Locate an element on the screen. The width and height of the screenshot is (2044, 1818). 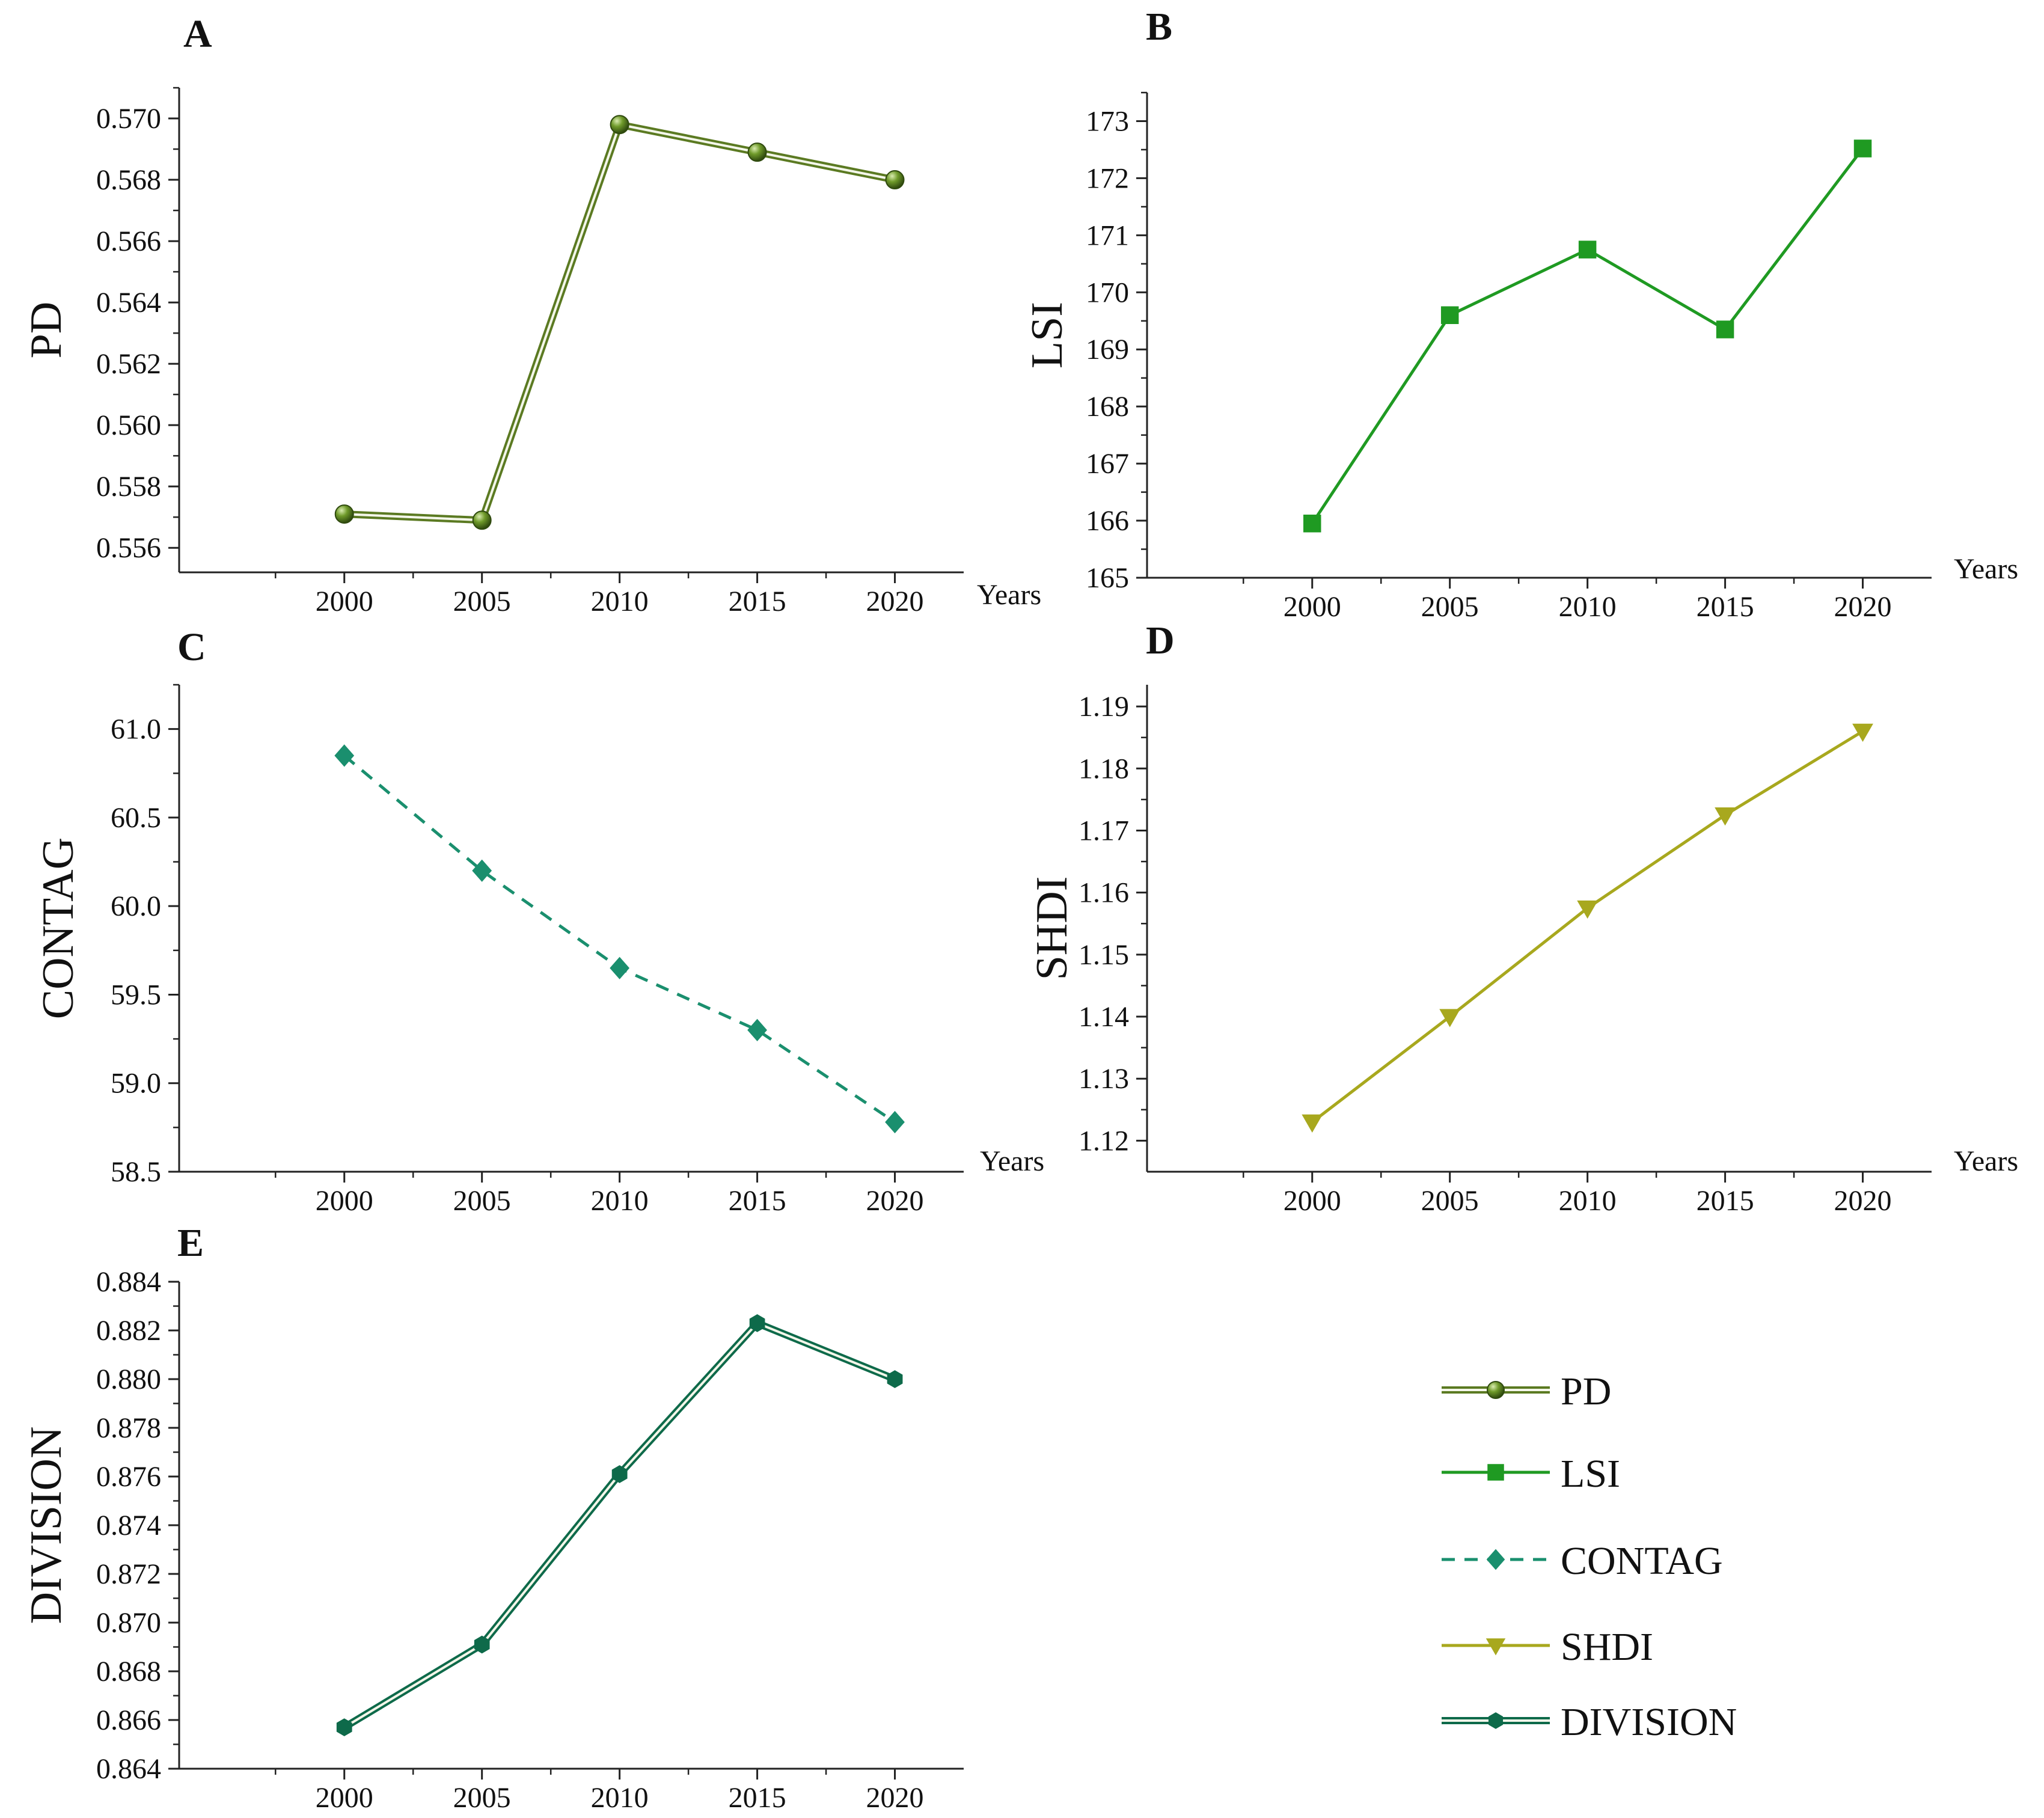
y-tick-label: 59.5 is located at coordinates (136, 995).